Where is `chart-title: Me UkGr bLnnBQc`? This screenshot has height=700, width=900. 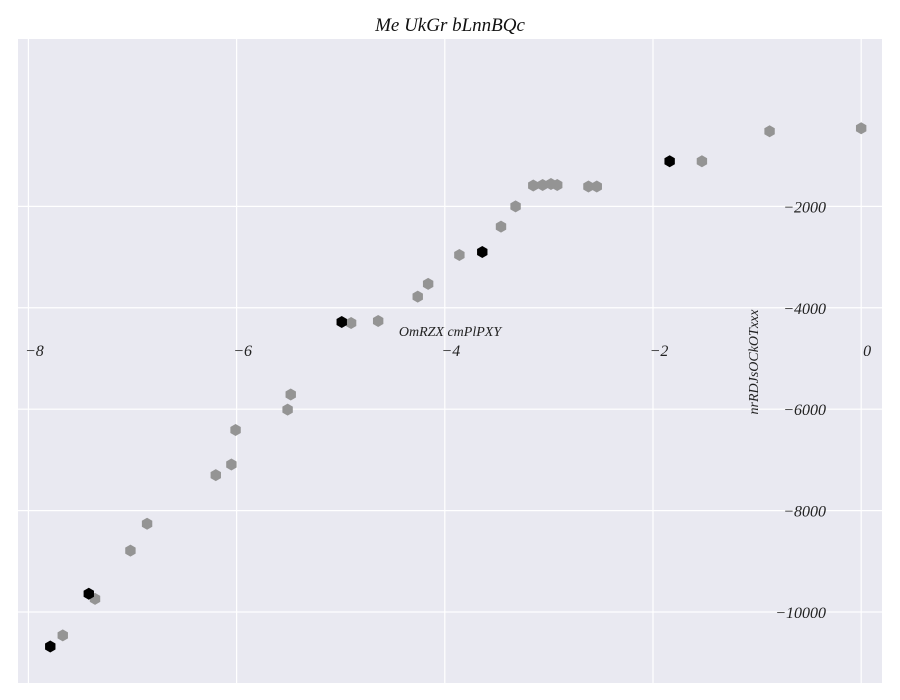 chart-title: Me UkGr bLnnBQc is located at coordinates (449, 25).